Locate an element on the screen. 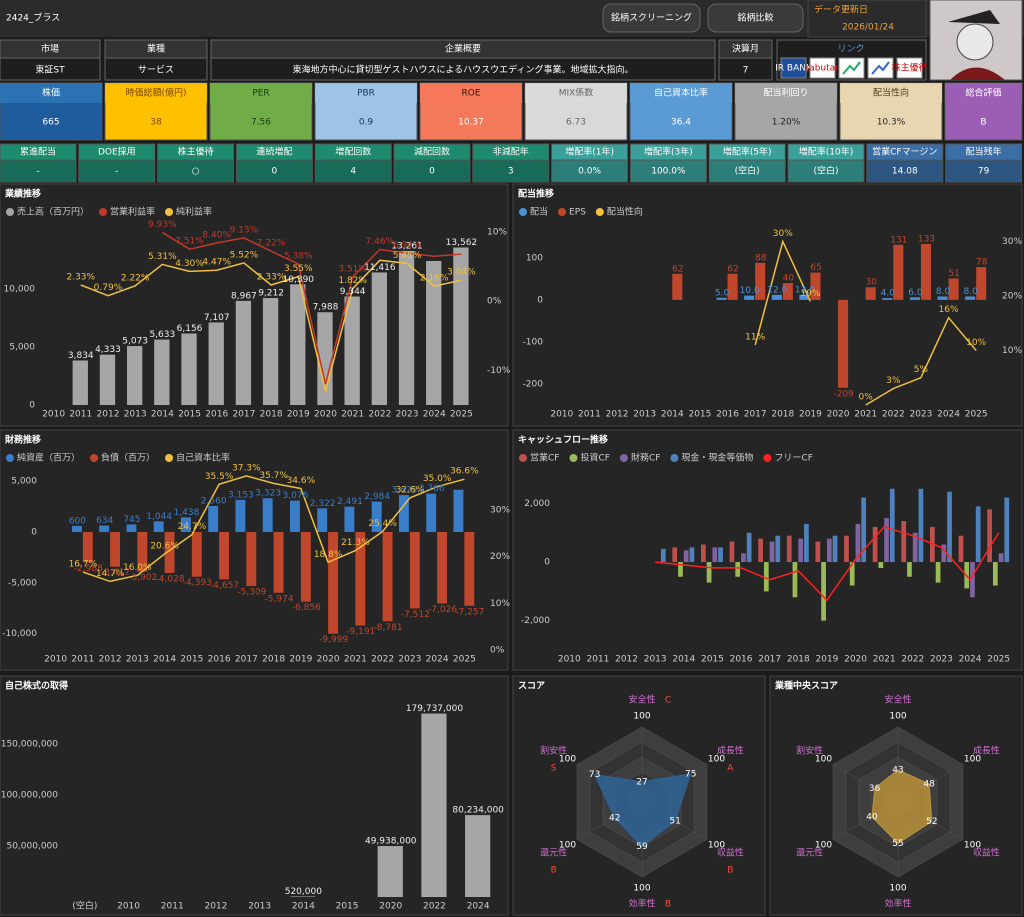  kpi-value: 665 is located at coordinates (50, 123).